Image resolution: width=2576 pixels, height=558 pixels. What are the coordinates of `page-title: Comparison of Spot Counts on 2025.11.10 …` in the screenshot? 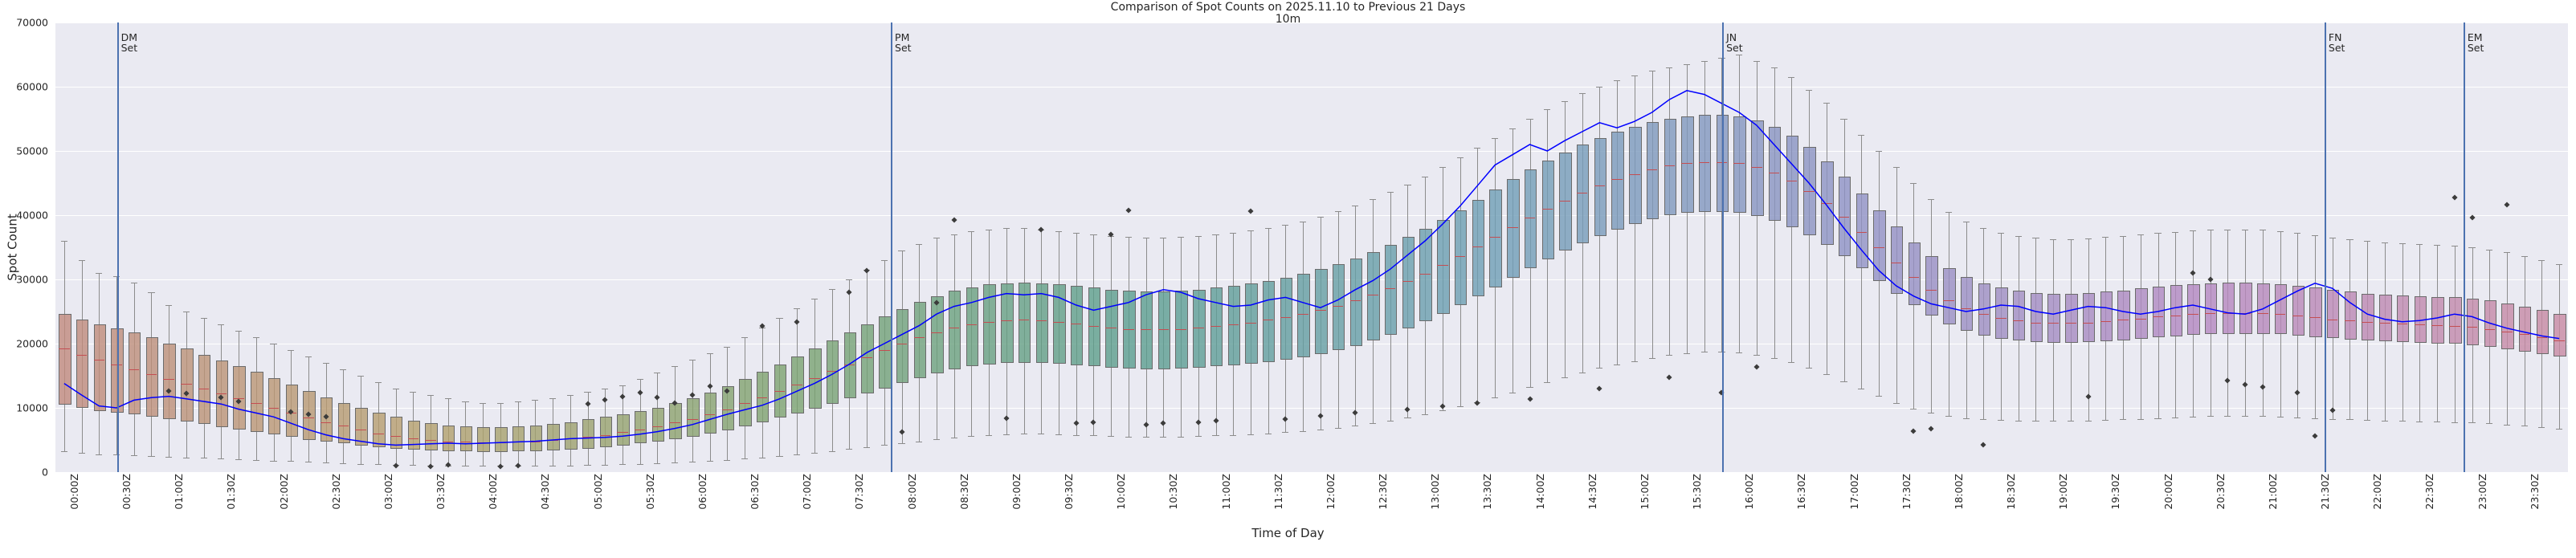 It's located at (1288, 7).